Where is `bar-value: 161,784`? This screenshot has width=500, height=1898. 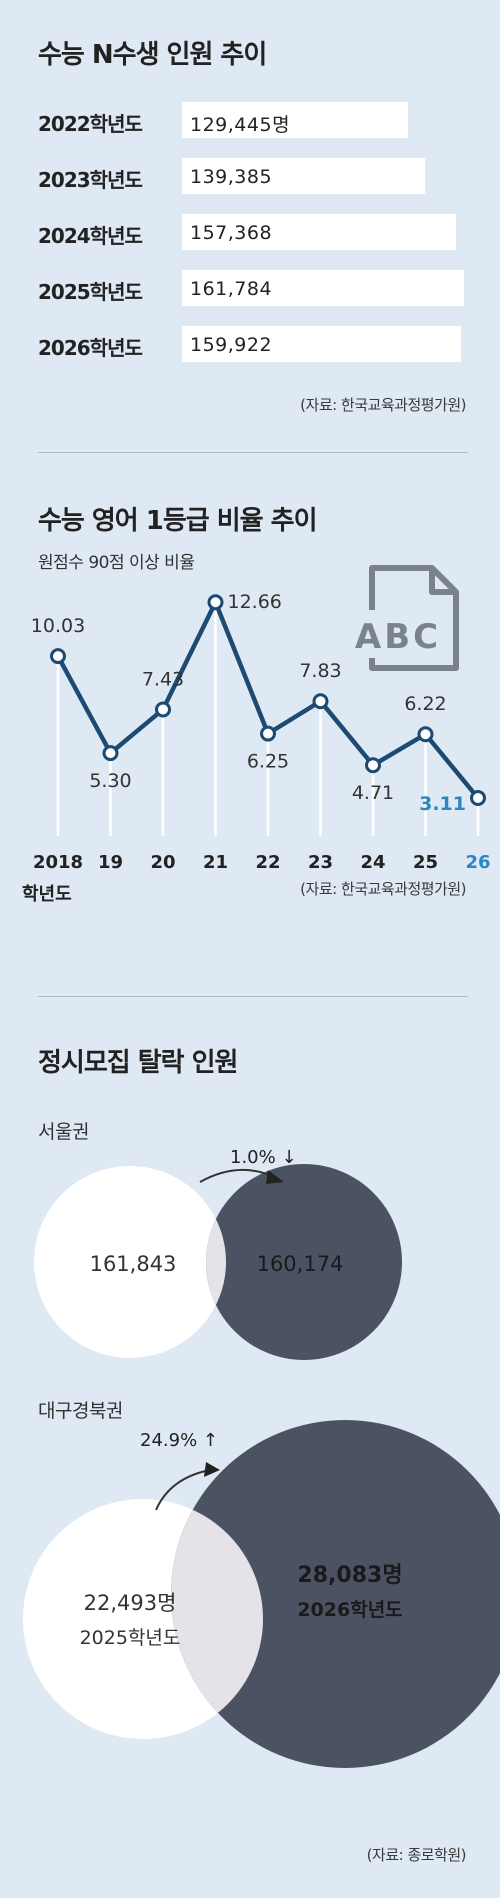 bar-value: 161,784 is located at coordinates (231, 289).